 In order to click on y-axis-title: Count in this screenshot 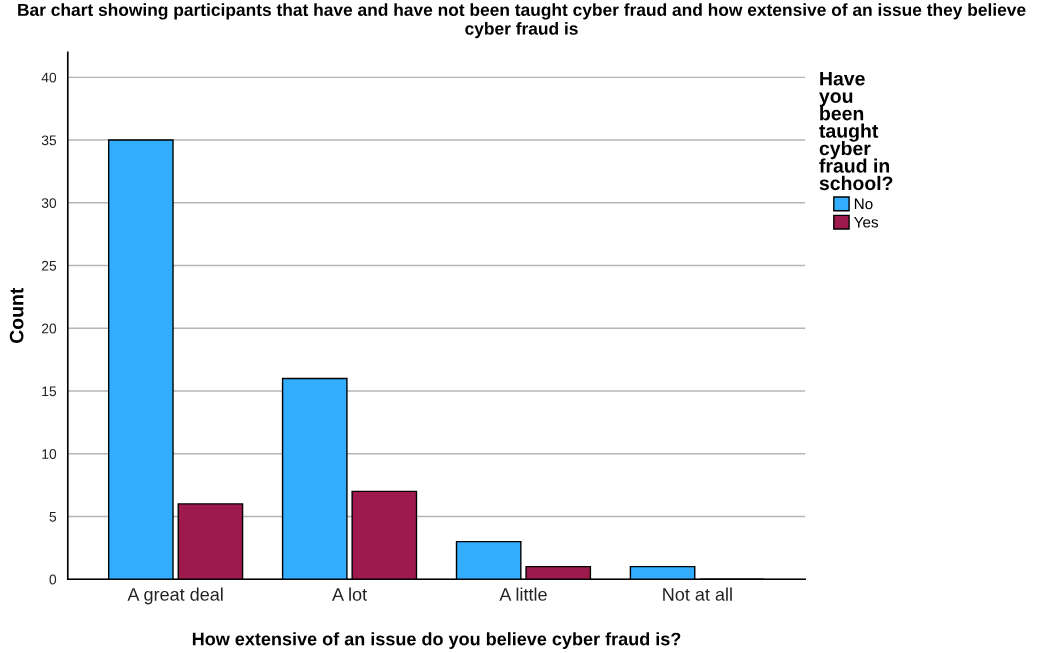, I will do `click(16, 315)`.